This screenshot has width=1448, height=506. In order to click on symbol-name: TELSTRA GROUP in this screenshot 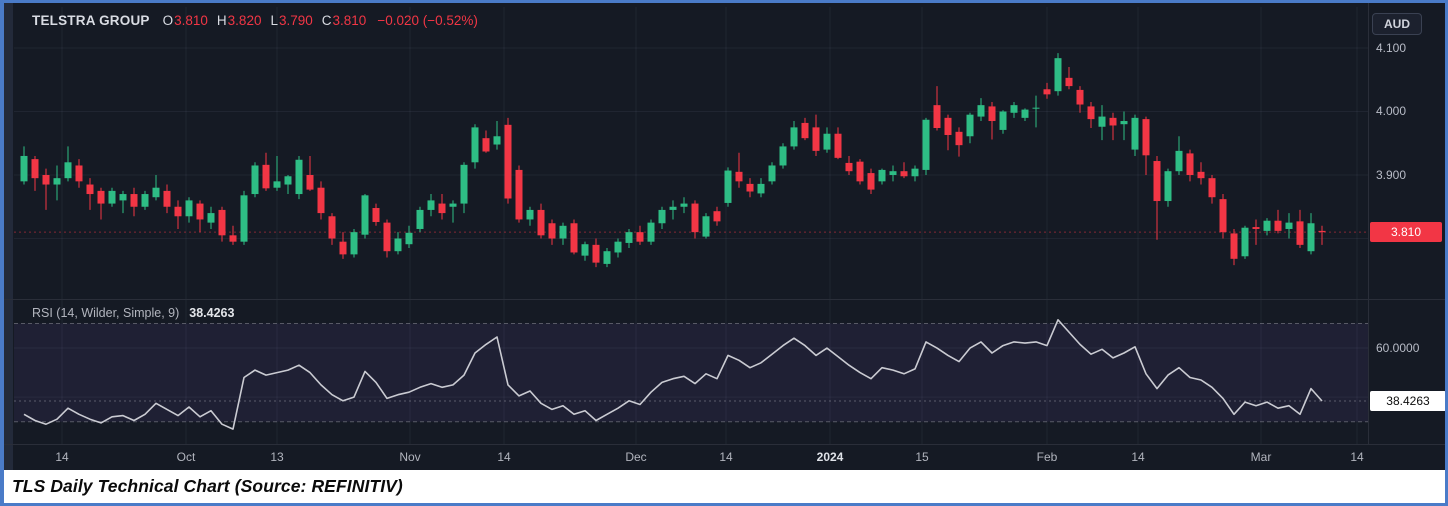, I will do `click(91, 20)`.